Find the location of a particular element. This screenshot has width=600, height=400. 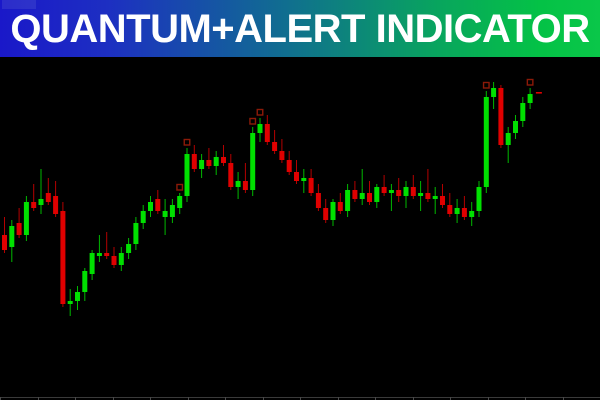

alert-level-dash-icon is located at coordinates (538, 93).